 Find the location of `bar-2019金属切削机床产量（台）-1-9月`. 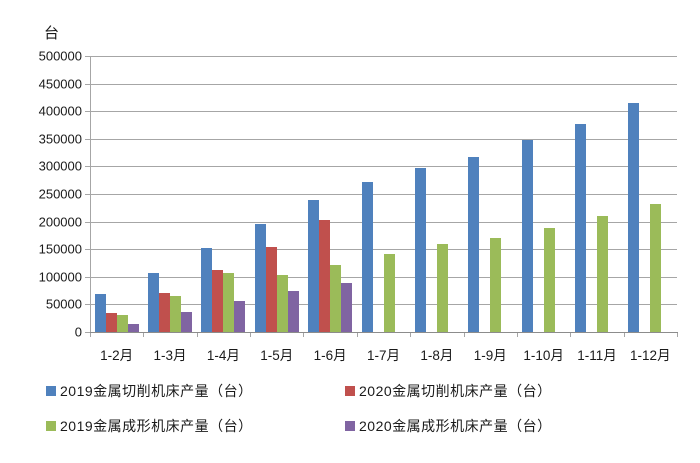

bar-2019金属切削机床产量（台）-1-9月 is located at coordinates (474, 244).